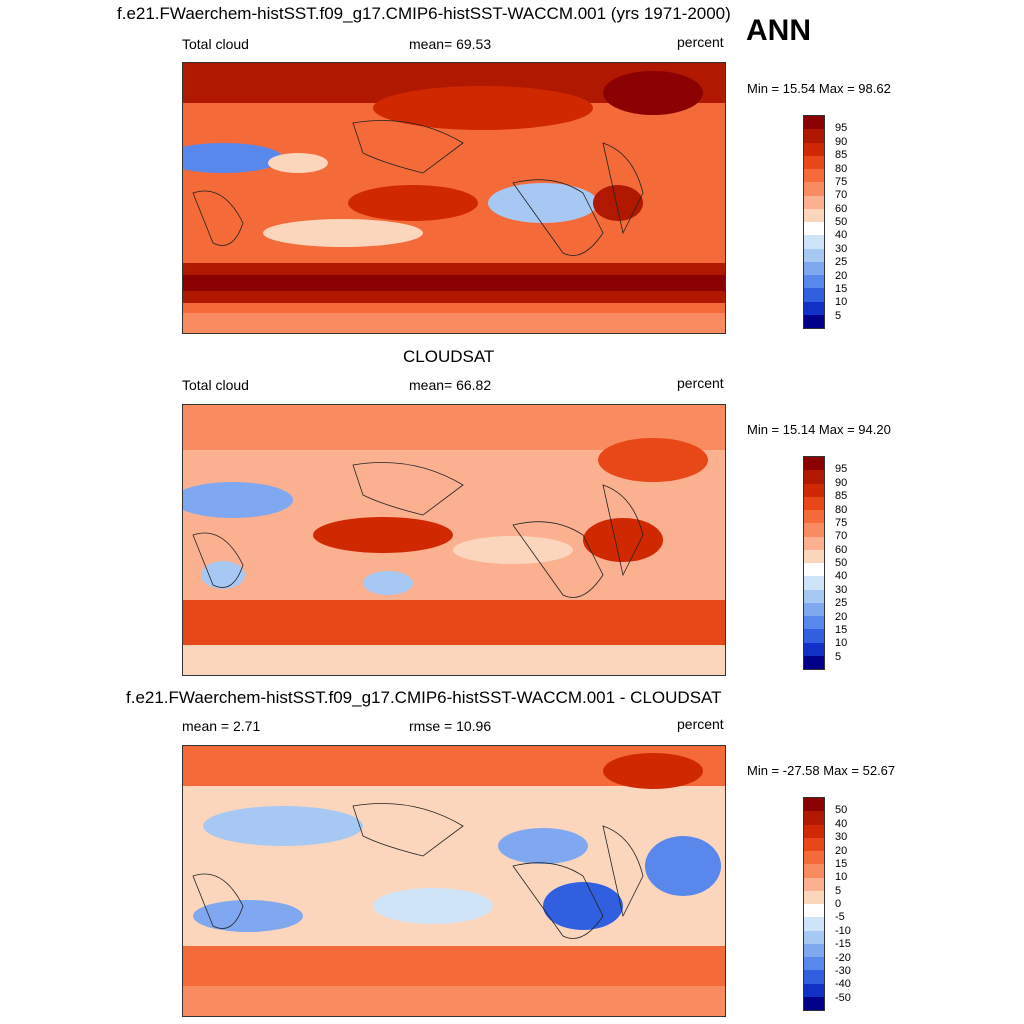 The height and width of the screenshot is (1024, 1024). What do you see at coordinates (841, 549) in the screenshot?
I see `panel2-tick: 60` at bounding box center [841, 549].